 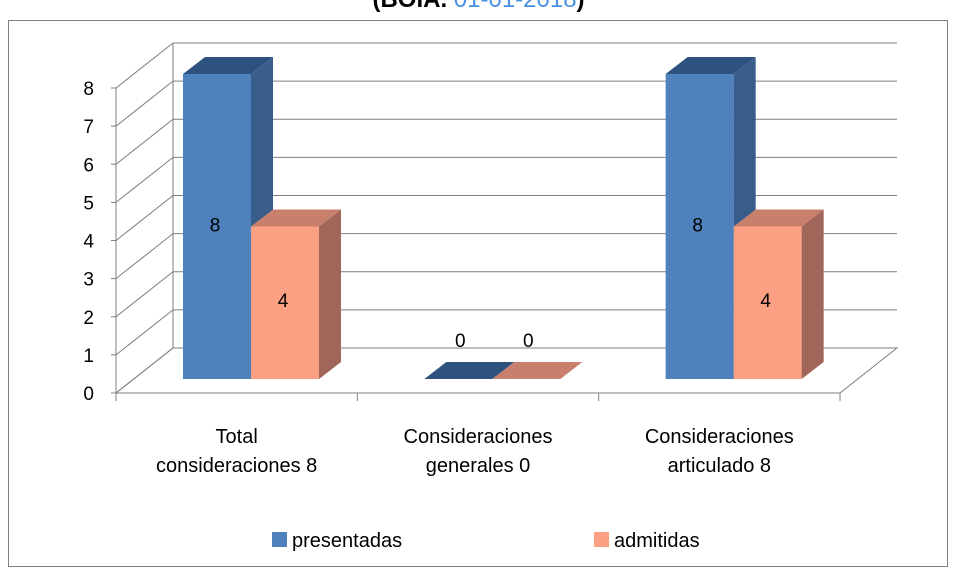 I want to click on y-tick-label: 5, so click(x=88, y=203).